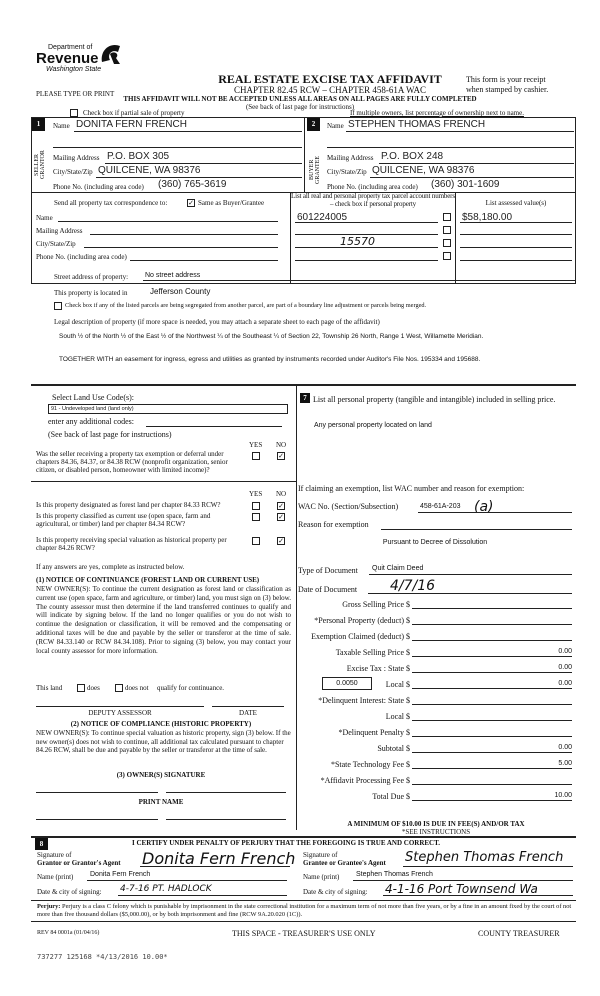 The height and width of the screenshot is (996, 600). Describe the element at coordinates (119, 688) in the screenshot. I see `does-not-checkbox` at that location.